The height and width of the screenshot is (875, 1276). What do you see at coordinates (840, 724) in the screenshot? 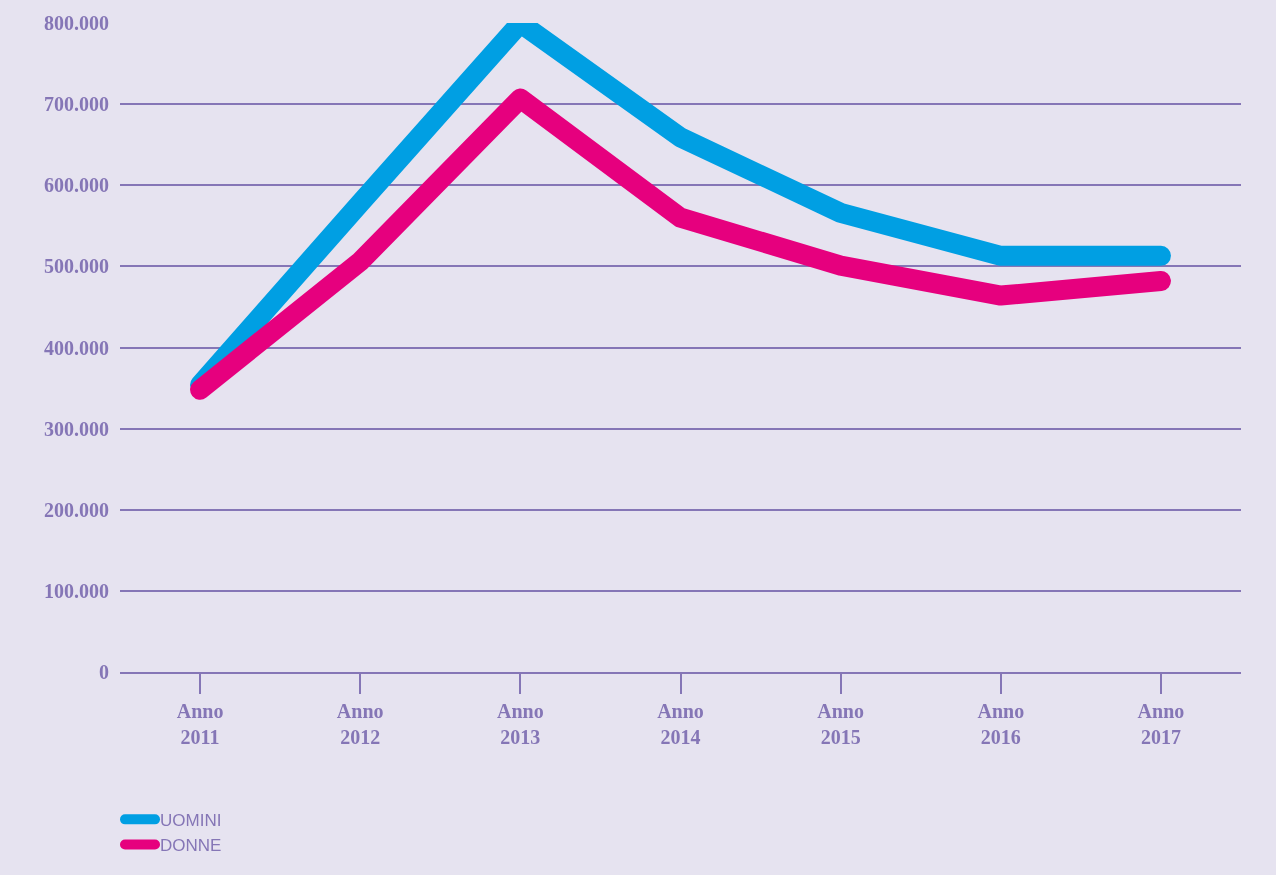
I see `x-tick-label: Anno 2015` at bounding box center [840, 724].